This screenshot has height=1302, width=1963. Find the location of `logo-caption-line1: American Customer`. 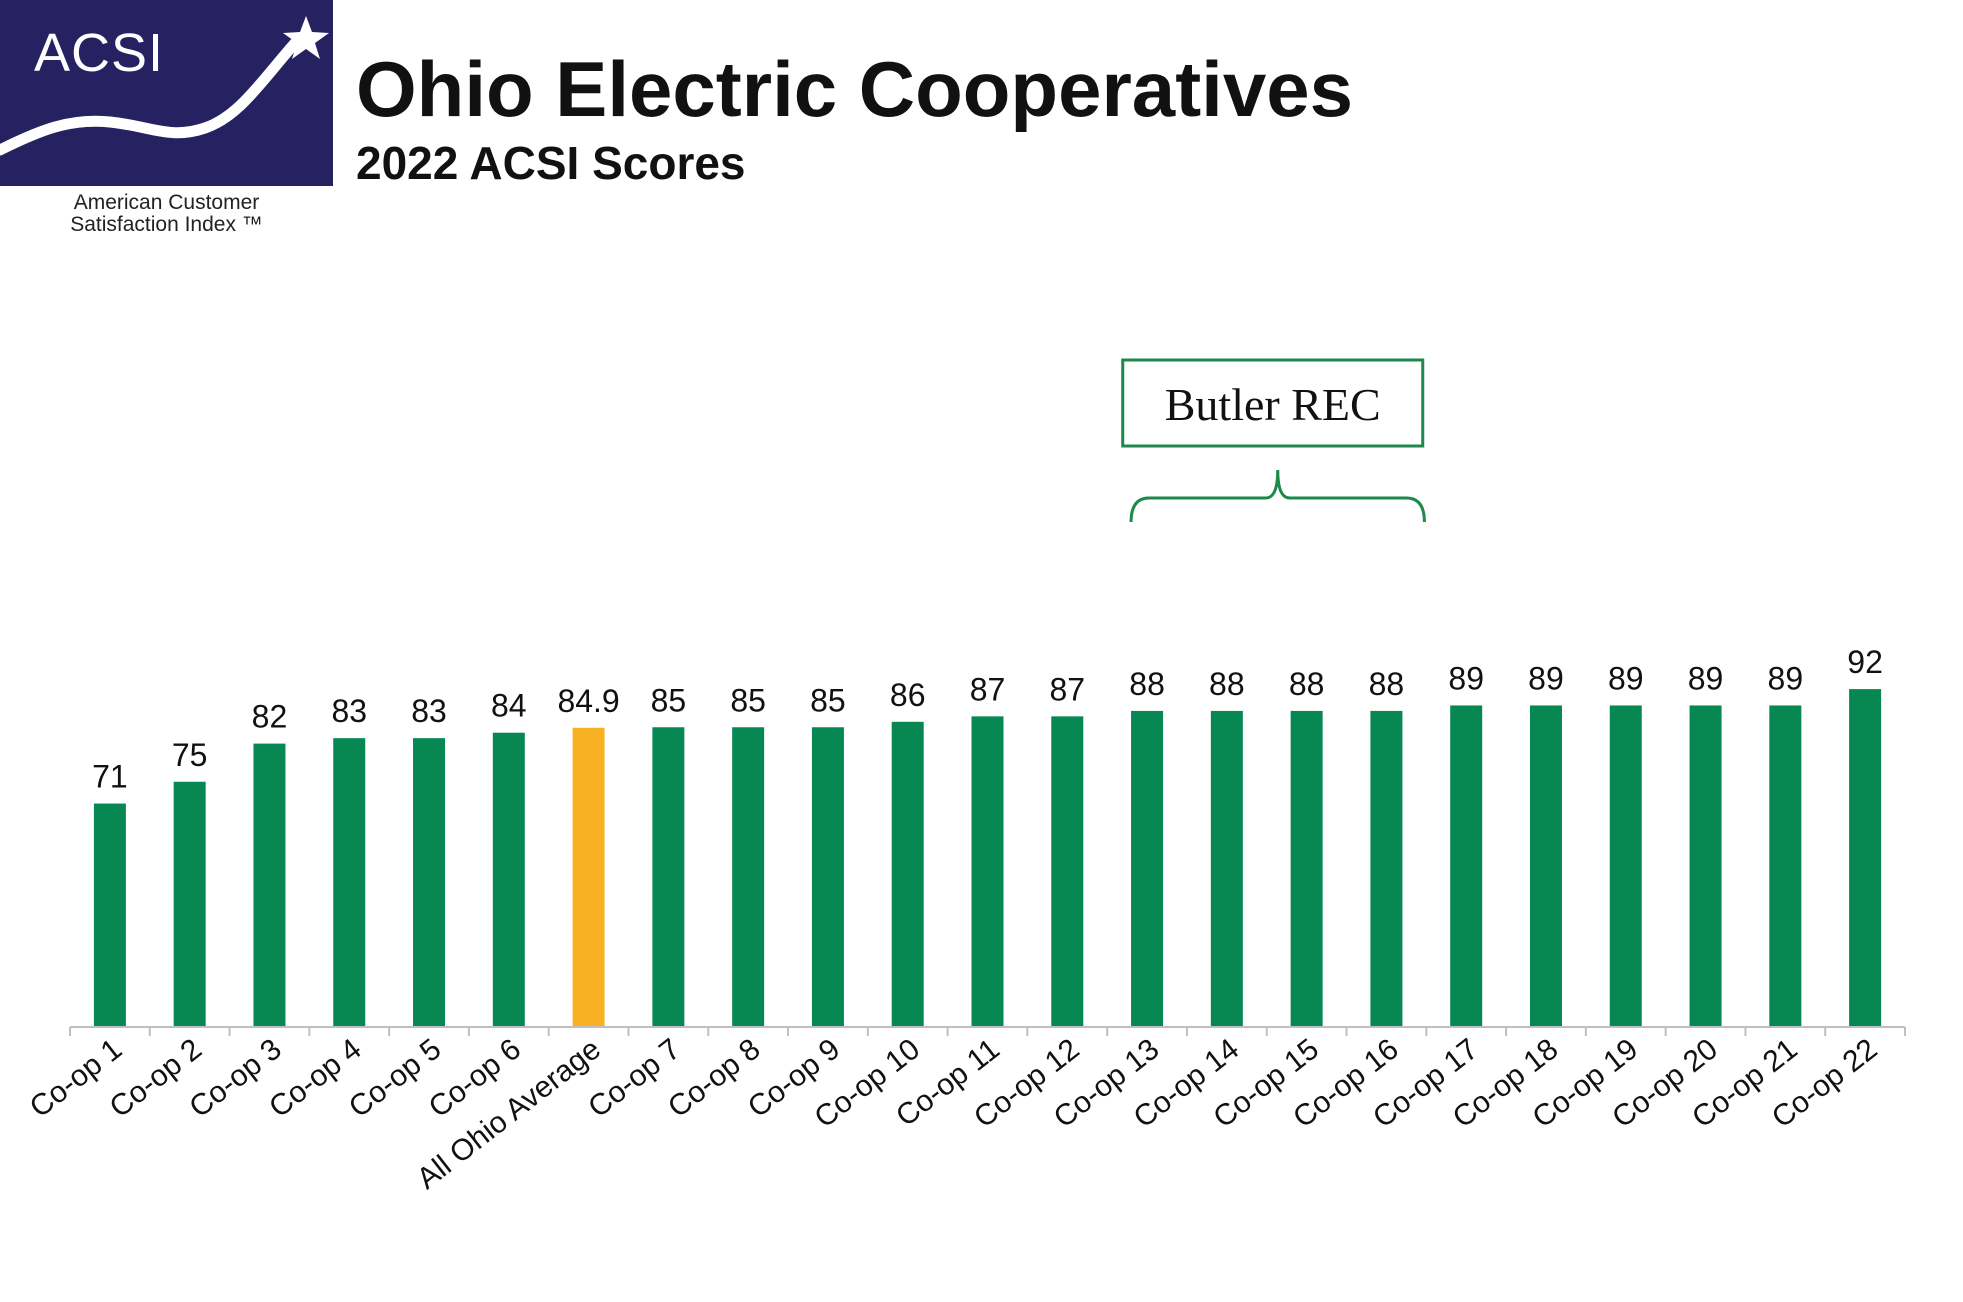

logo-caption-line1: American Customer is located at coordinates (166, 202).